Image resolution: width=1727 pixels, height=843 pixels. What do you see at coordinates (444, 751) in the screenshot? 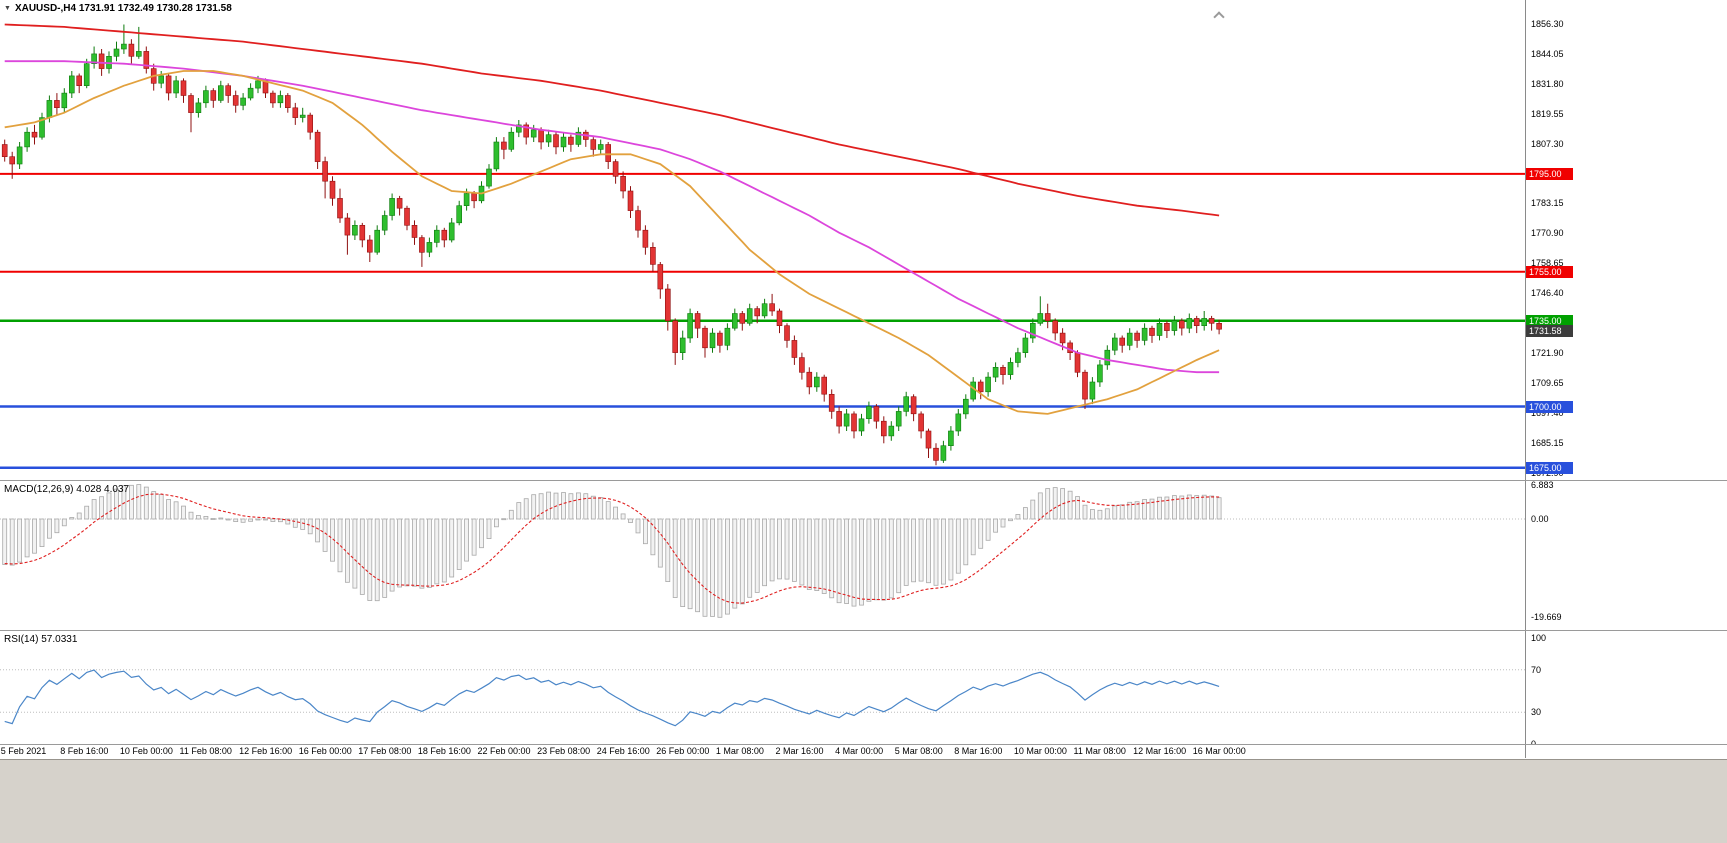
I see `time-label-56: 18 Feb 16:00` at bounding box center [444, 751].